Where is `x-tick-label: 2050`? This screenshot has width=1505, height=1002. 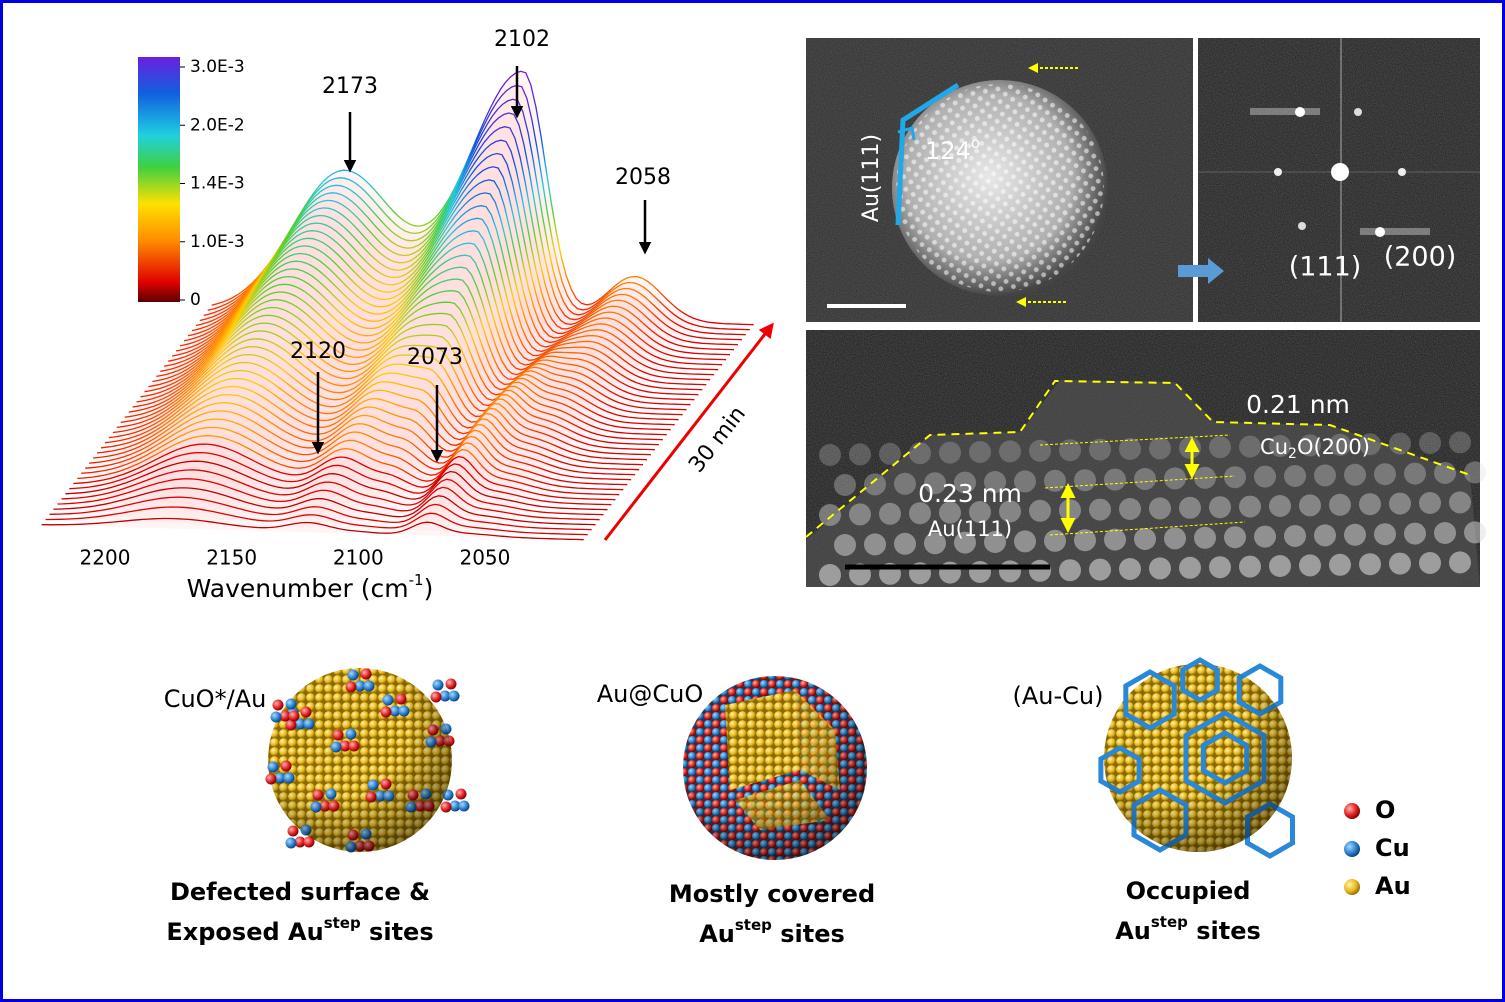 x-tick-label: 2050 is located at coordinates (484, 558).